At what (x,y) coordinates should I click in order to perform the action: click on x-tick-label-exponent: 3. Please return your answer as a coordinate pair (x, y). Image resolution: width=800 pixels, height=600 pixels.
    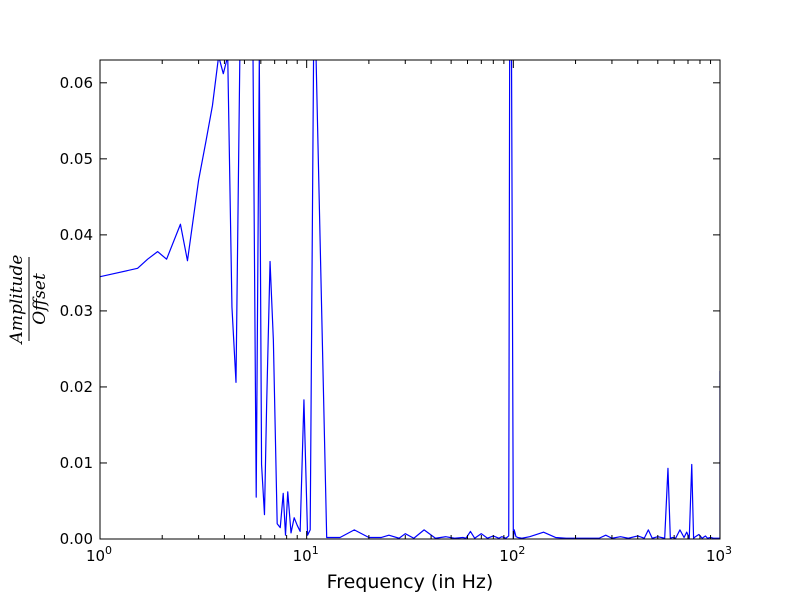
    Looking at the image, I should click on (728, 550).